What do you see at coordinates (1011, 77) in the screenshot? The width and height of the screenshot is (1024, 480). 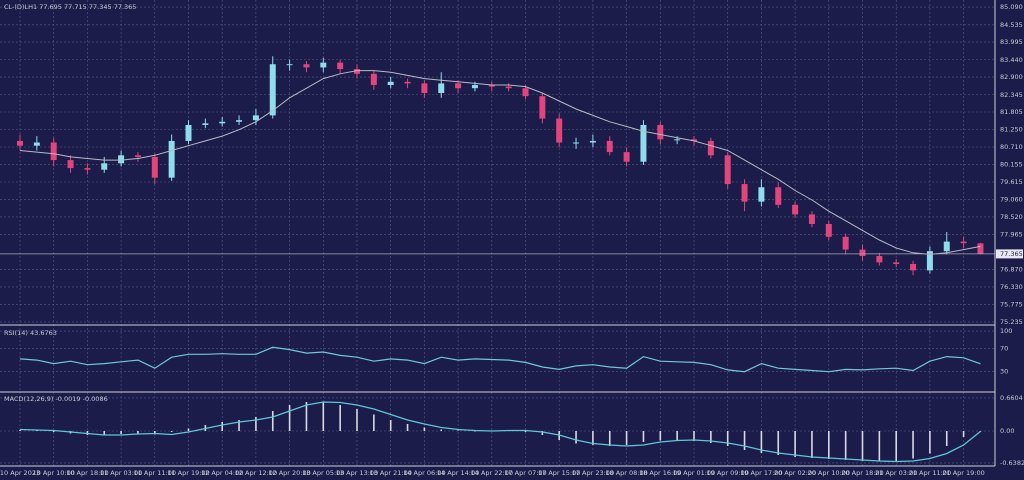 I see `y-tick-label: 82.900` at bounding box center [1011, 77].